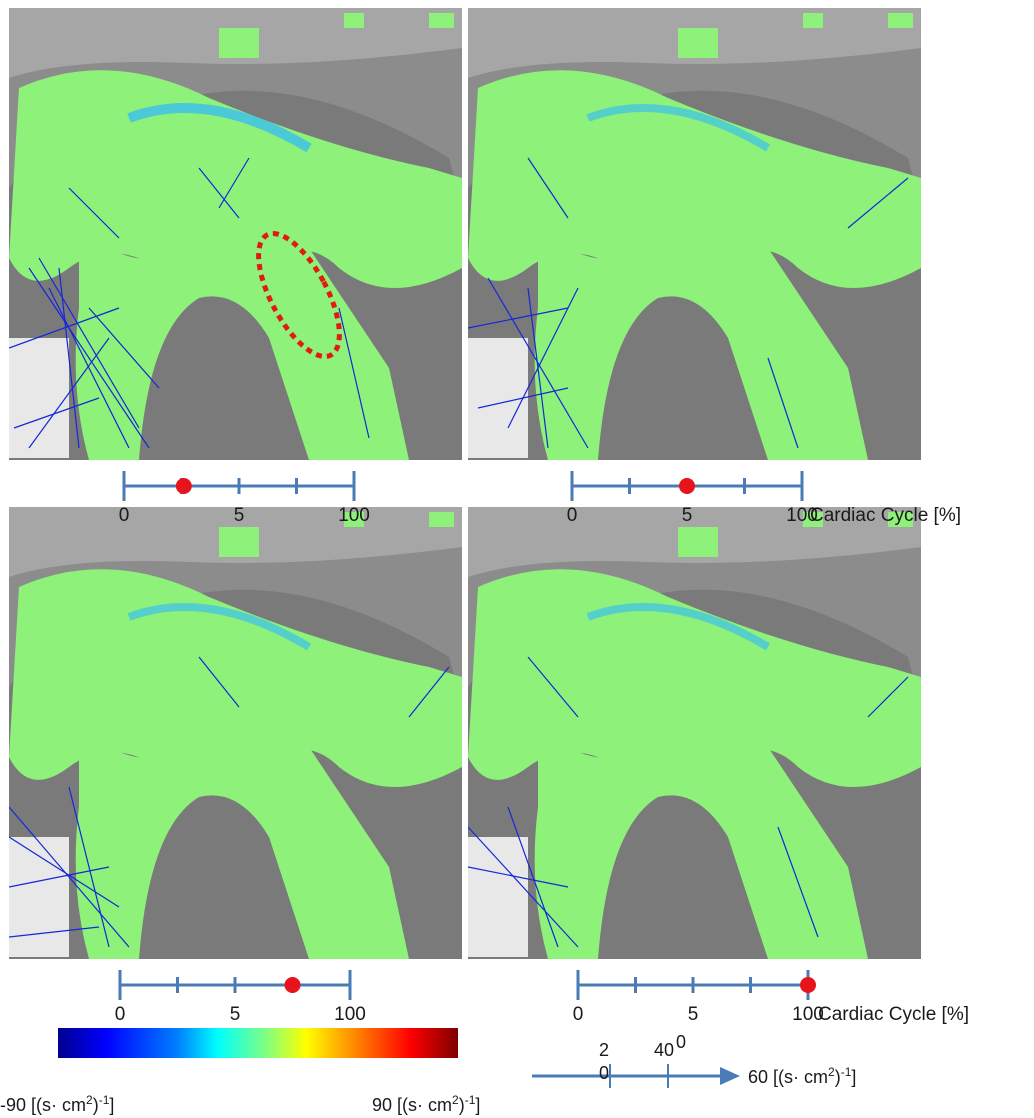 The image size is (1034, 1118). What do you see at coordinates (636, 1076) in the screenshot?
I see `vector-scale-arrow` at bounding box center [636, 1076].